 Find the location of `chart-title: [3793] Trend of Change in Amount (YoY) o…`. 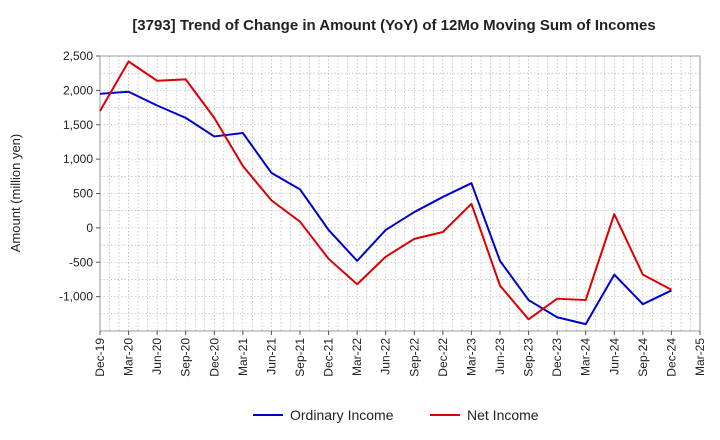

chart-title: [3793] Trend of Change in Amount (YoY) o… is located at coordinates (393, 25).